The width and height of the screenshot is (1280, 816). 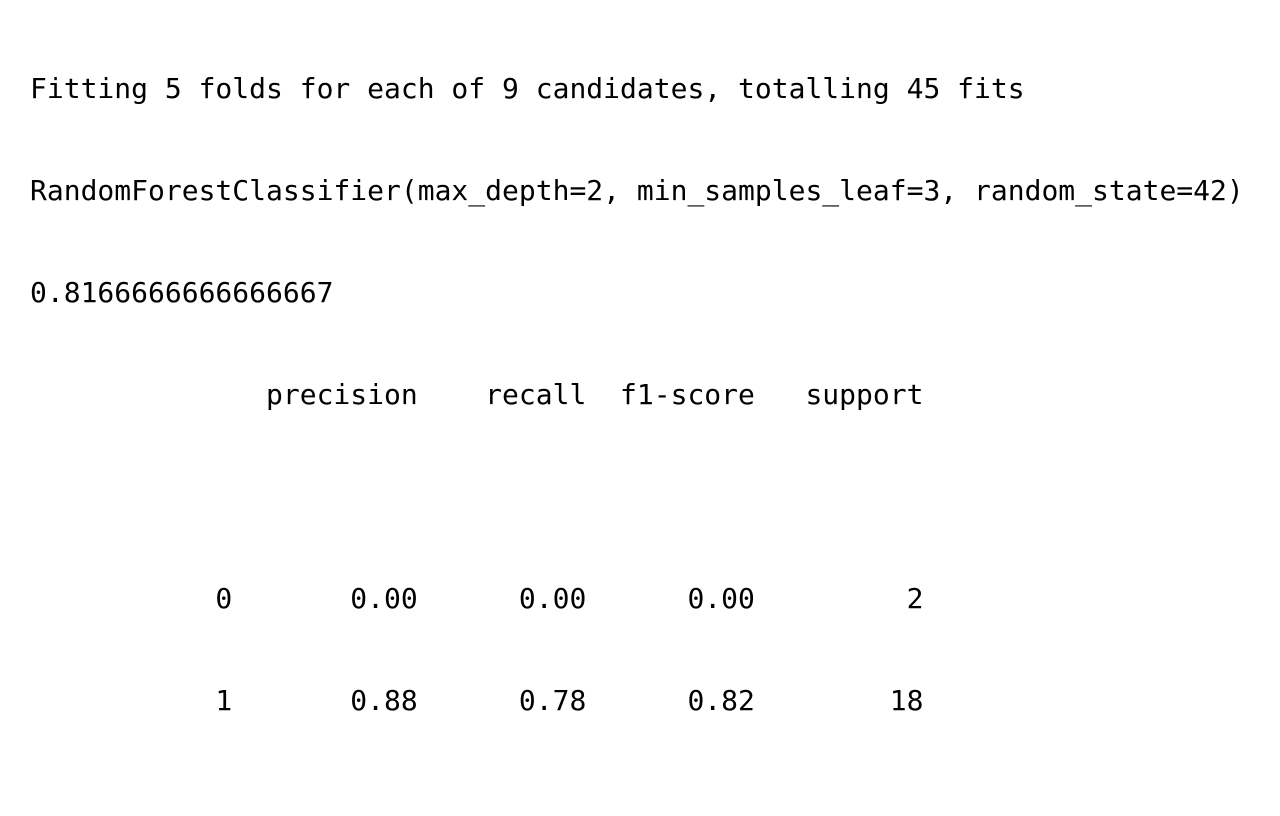 What do you see at coordinates (182, 292) in the screenshot?
I see `output-line-accuracy-score: 0.8166666666666667` at bounding box center [182, 292].